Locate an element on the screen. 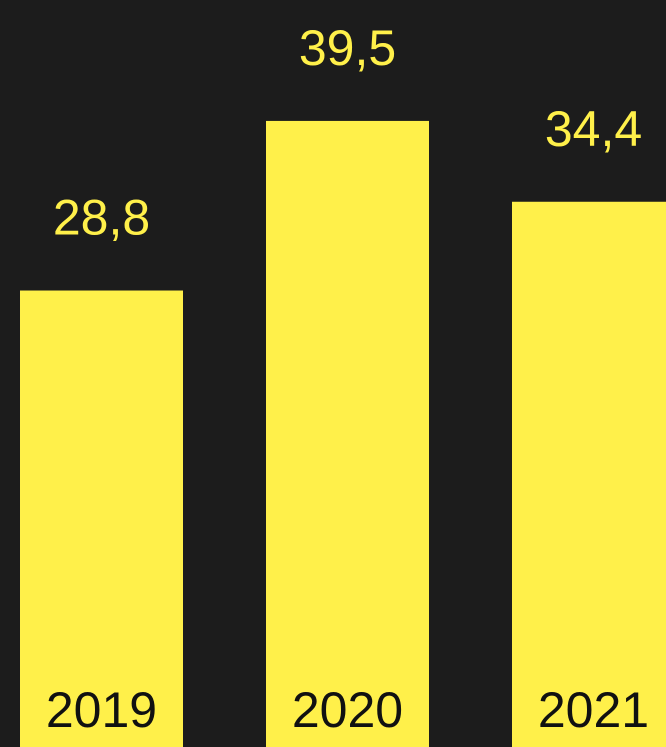 Image resolution: width=666 pixels, height=747 pixels. category-label-2019: 2019 is located at coordinates (101, 710).